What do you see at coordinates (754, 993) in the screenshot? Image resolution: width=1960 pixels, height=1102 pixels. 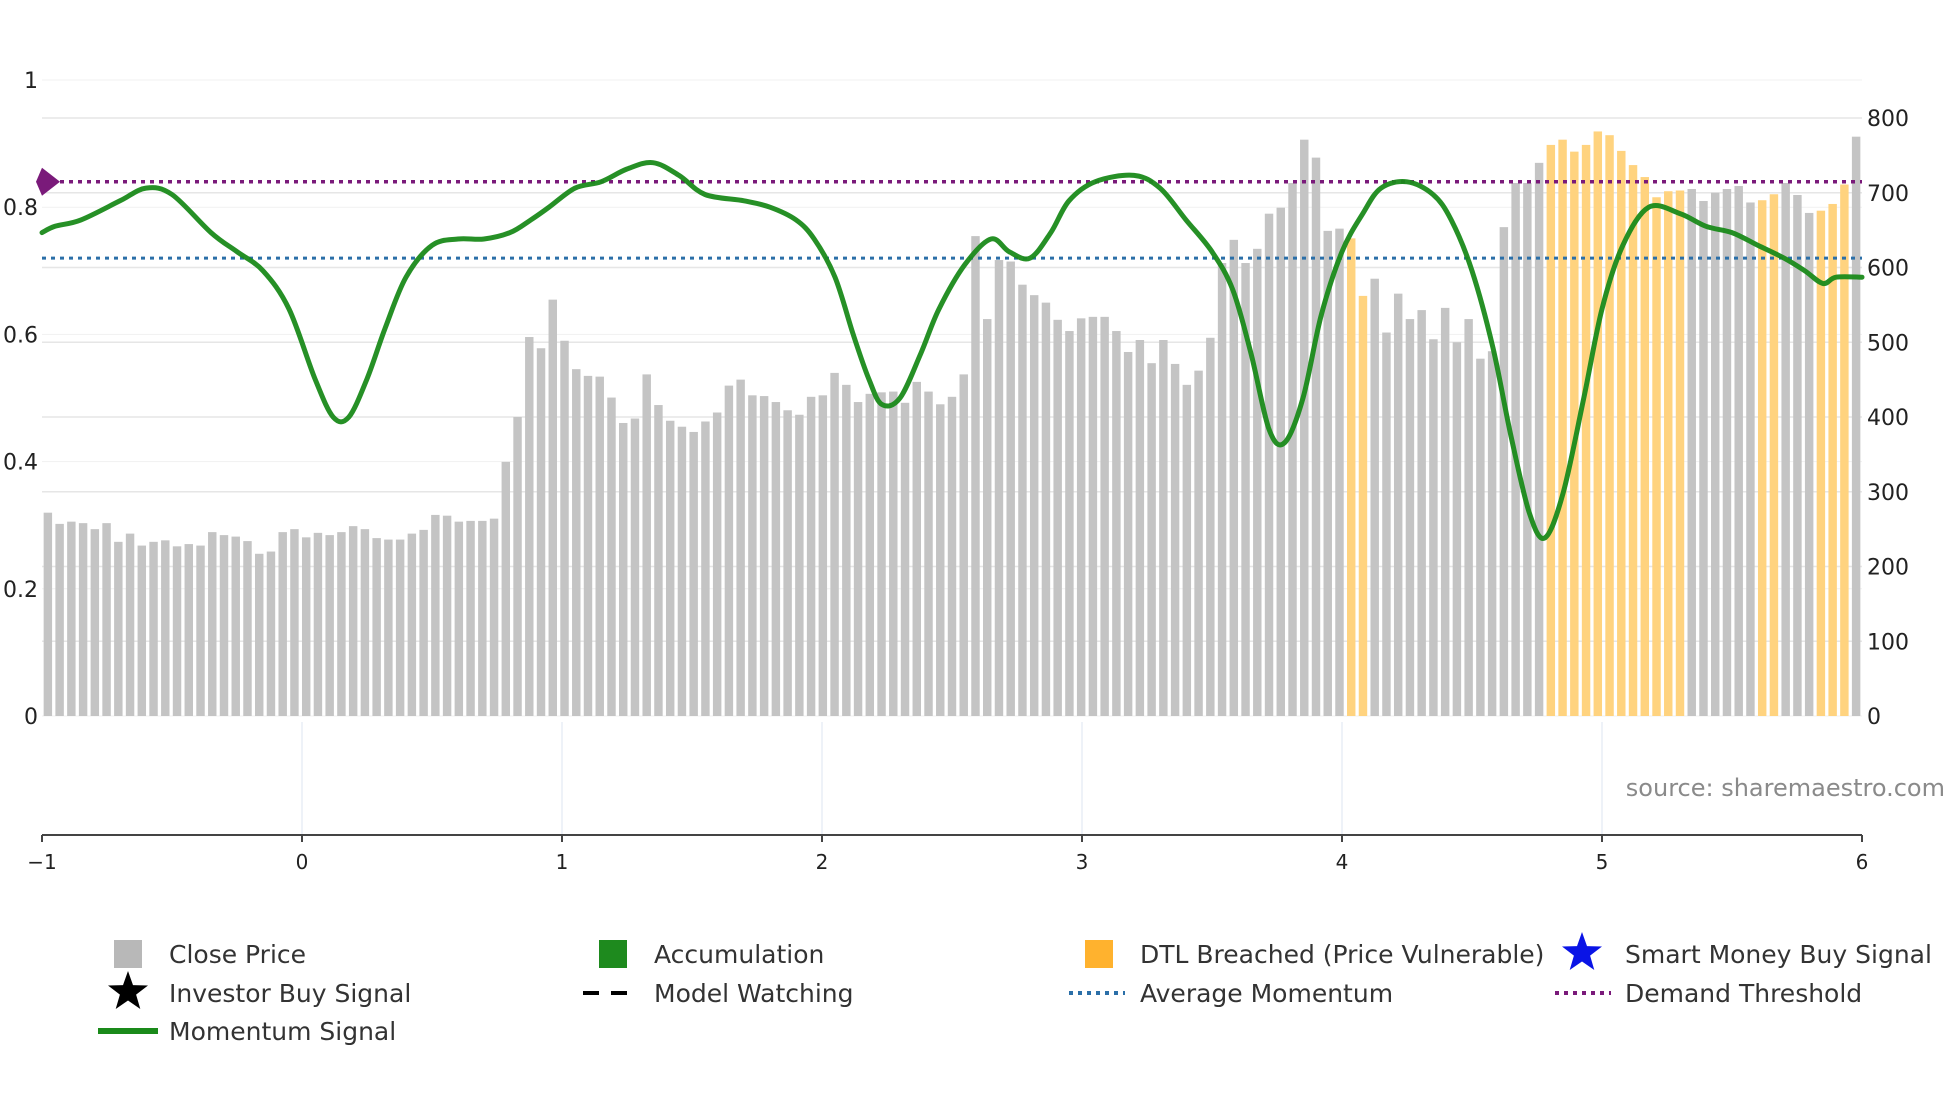 I see `legend-label-model-watching: Model Watching` at bounding box center [754, 993].